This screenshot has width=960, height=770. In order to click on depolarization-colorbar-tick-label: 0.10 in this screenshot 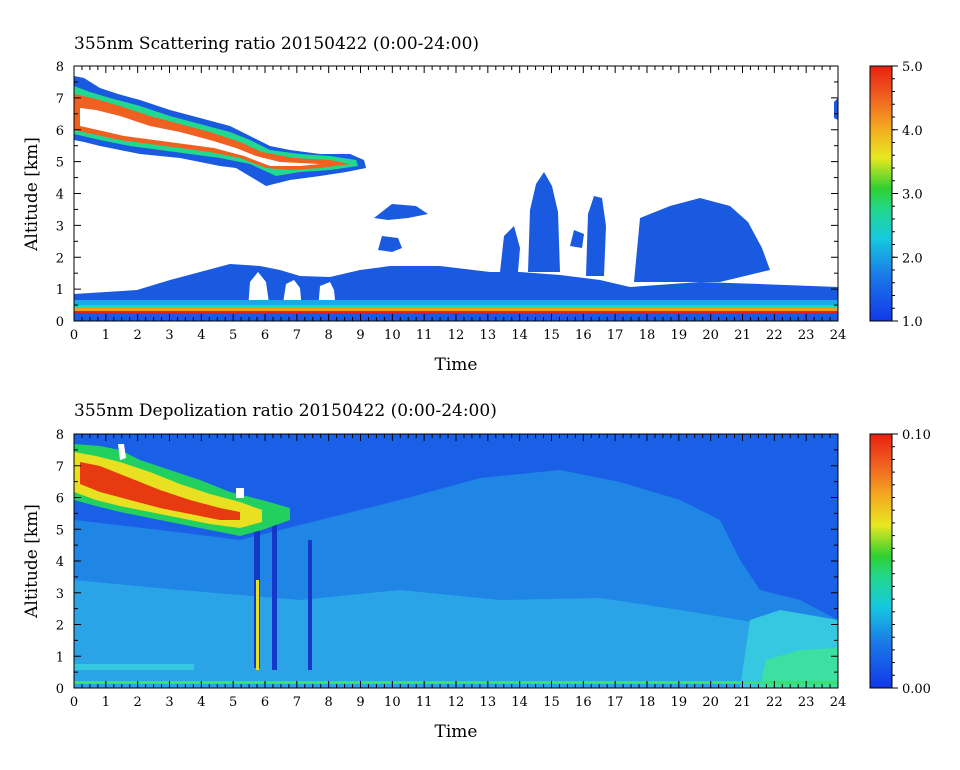, I will do `click(916, 435)`.